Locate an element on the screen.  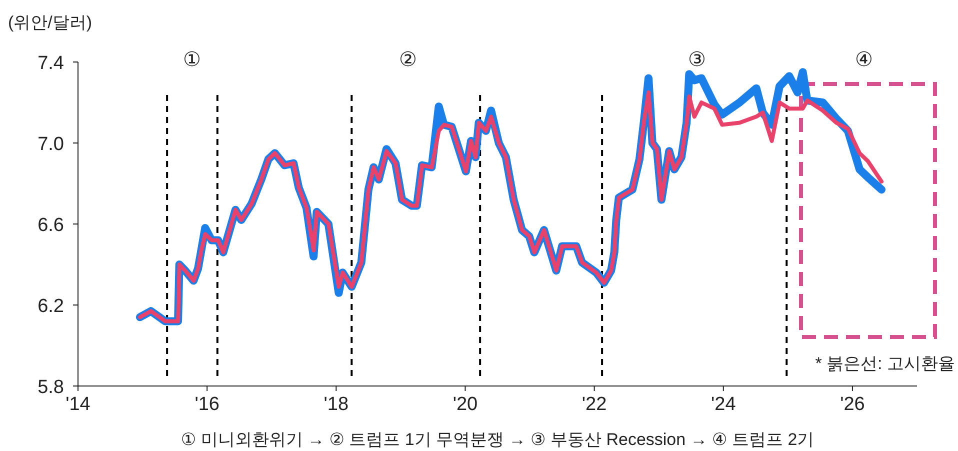
annotation: ④ is located at coordinates (864, 60).